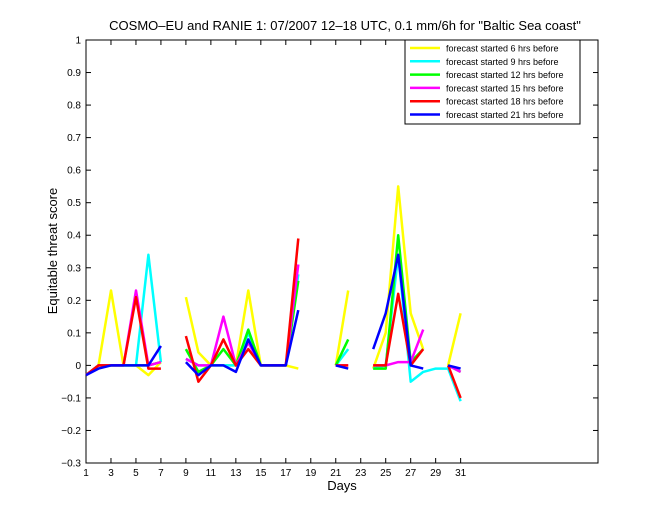 The width and height of the screenshot is (660, 520). I want to click on x-tick-label: 25, so click(386, 473).